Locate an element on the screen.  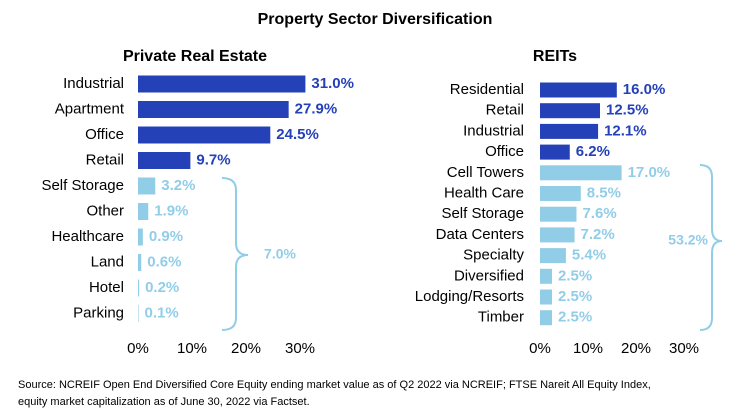
category-label: Residential is located at coordinates (487, 89).